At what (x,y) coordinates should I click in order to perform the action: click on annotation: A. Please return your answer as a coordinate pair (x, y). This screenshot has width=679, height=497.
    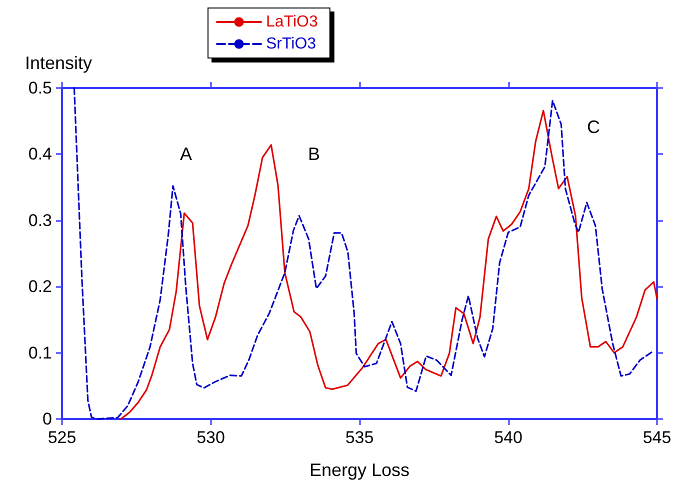
    Looking at the image, I should click on (186, 154).